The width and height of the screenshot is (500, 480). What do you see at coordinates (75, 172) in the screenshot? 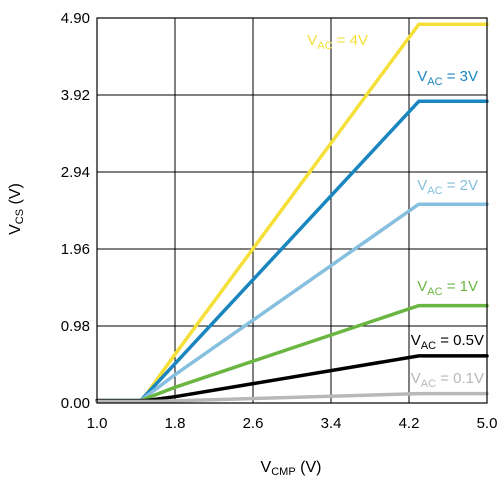
I see `y-tick-label: 2.94` at bounding box center [75, 172].